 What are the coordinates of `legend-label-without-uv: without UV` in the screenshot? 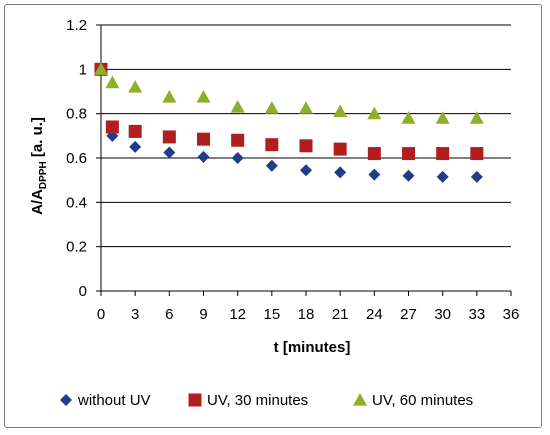 It's located at (114, 400).